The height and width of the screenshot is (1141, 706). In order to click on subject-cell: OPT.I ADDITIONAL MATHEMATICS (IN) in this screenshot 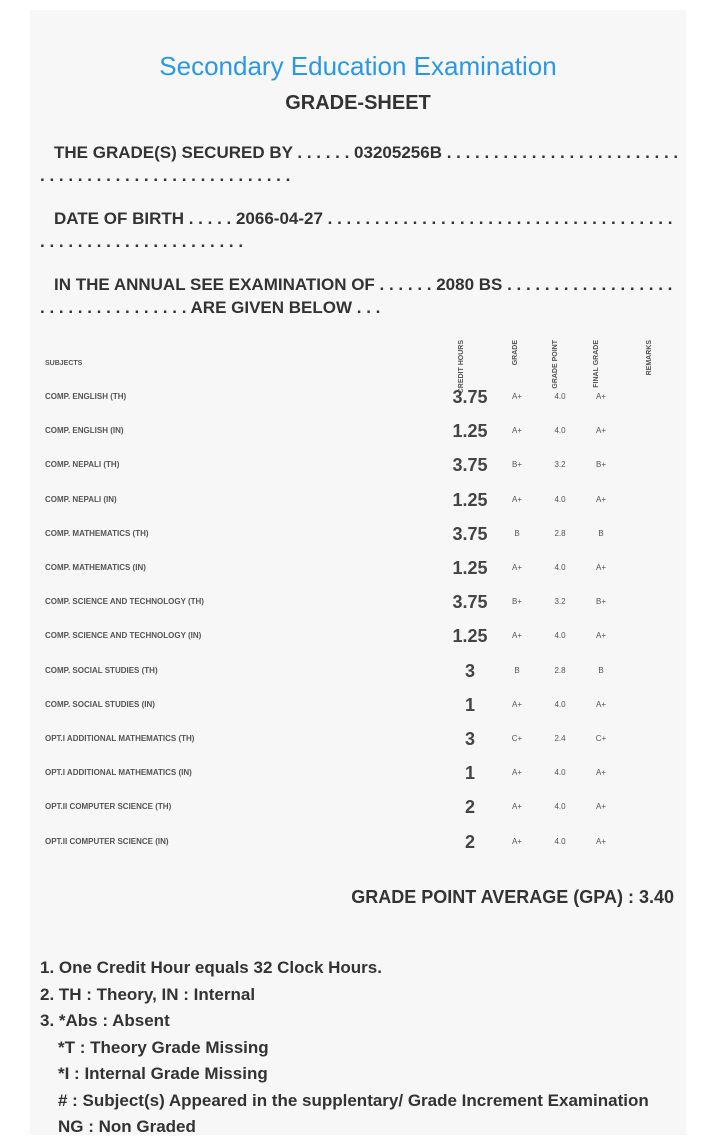, I will do `click(118, 773)`.